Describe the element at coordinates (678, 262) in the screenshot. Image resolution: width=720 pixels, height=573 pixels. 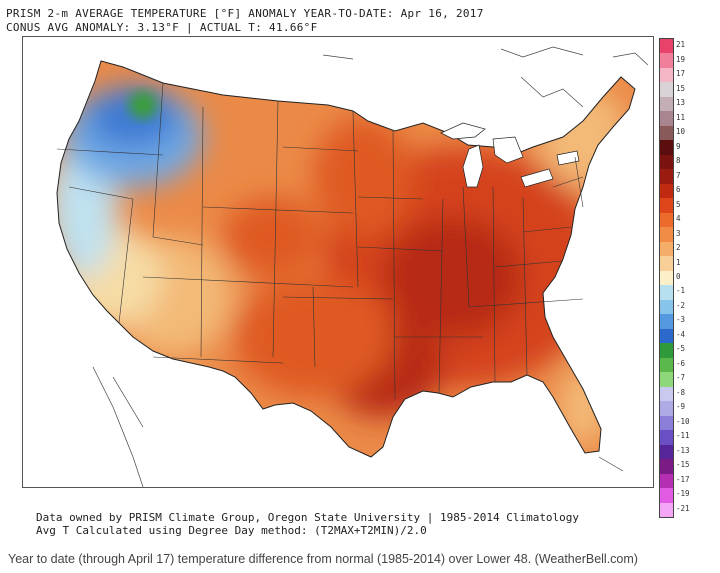
I see `legend-tick: 1` at that location.